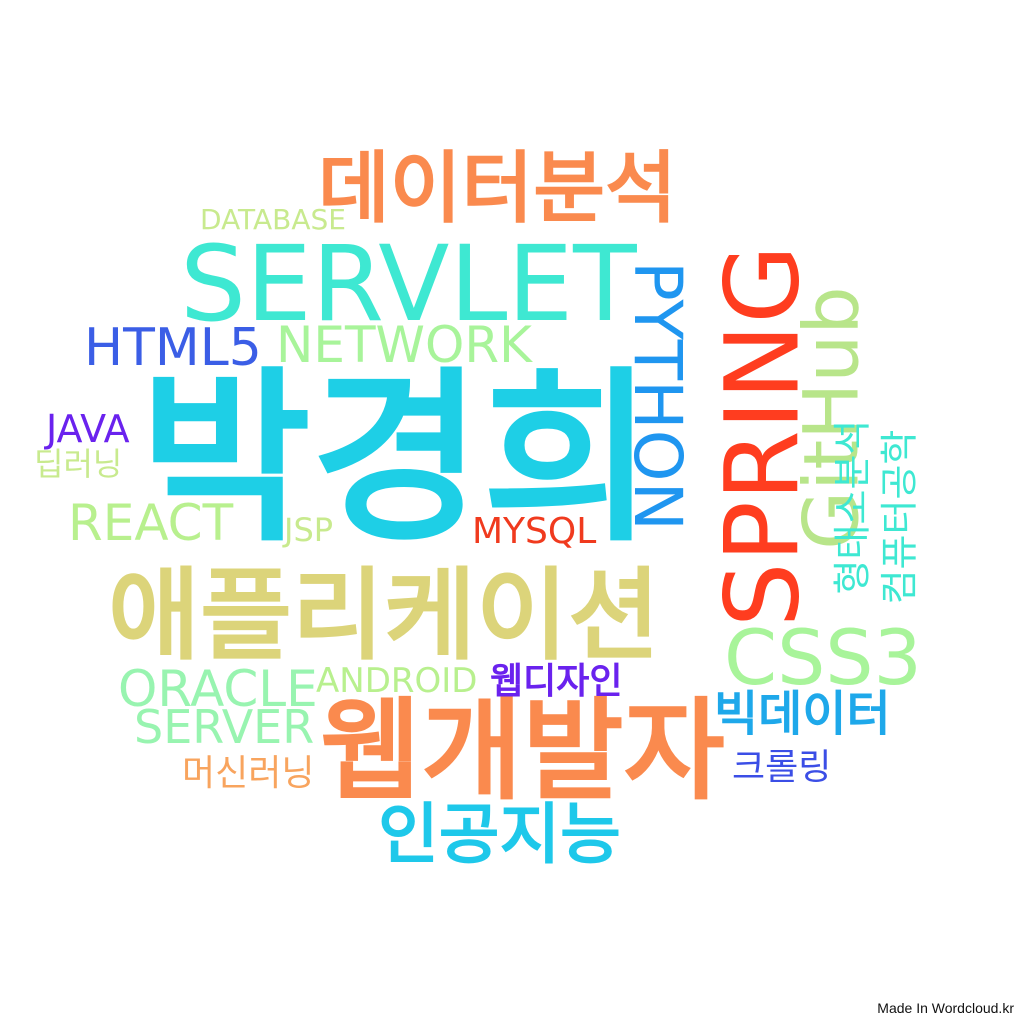 The width and height of the screenshot is (1024, 1024). What do you see at coordinates (534, 531) in the screenshot?
I see `word-mysql: MYSQL` at bounding box center [534, 531].